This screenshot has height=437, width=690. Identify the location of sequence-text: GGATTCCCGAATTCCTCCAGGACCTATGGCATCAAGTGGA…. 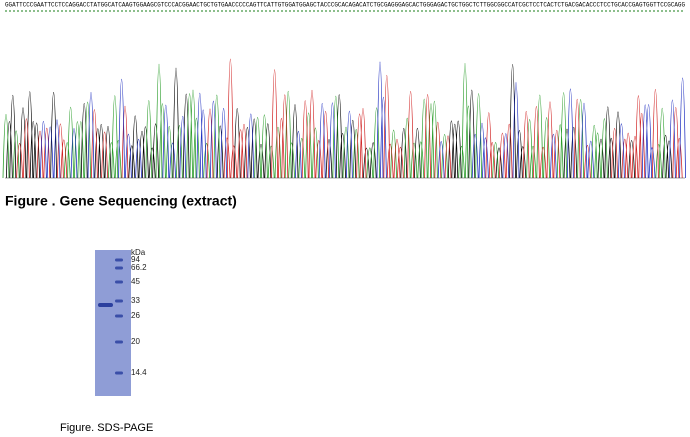
(345, 5).